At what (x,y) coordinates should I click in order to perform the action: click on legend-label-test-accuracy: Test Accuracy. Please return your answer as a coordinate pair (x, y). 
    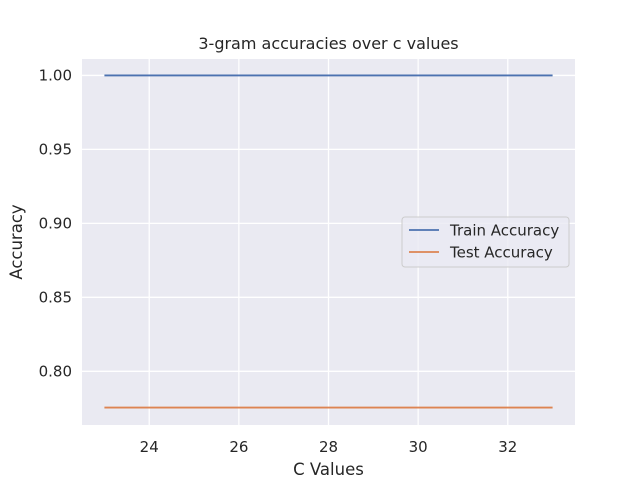
    Looking at the image, I should click on (501, 253).